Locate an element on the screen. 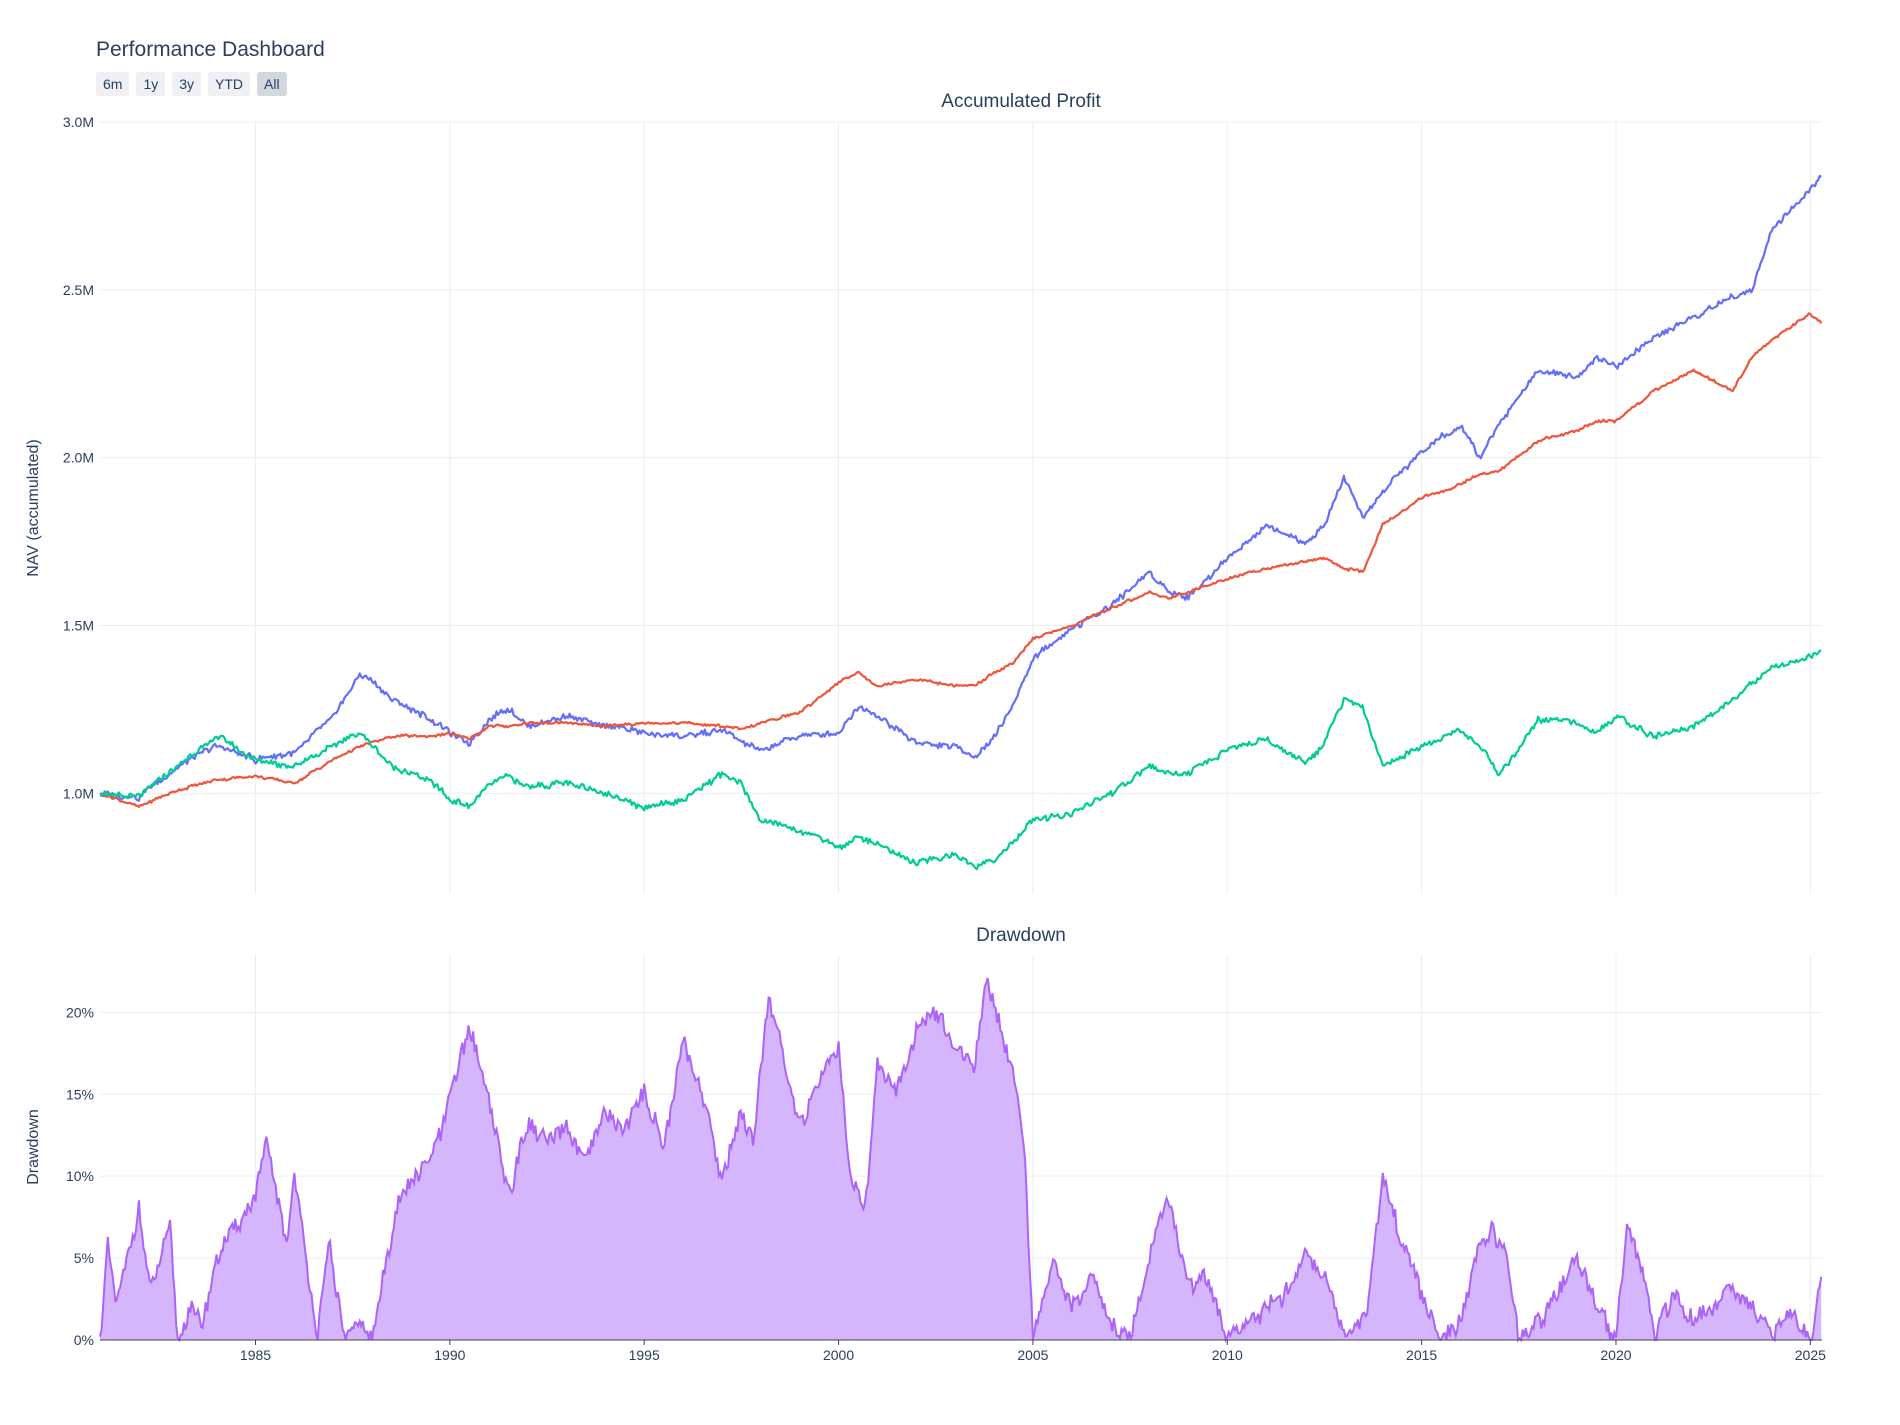  x-tick-label: 2025 is located at coordinates (1810, 1355).